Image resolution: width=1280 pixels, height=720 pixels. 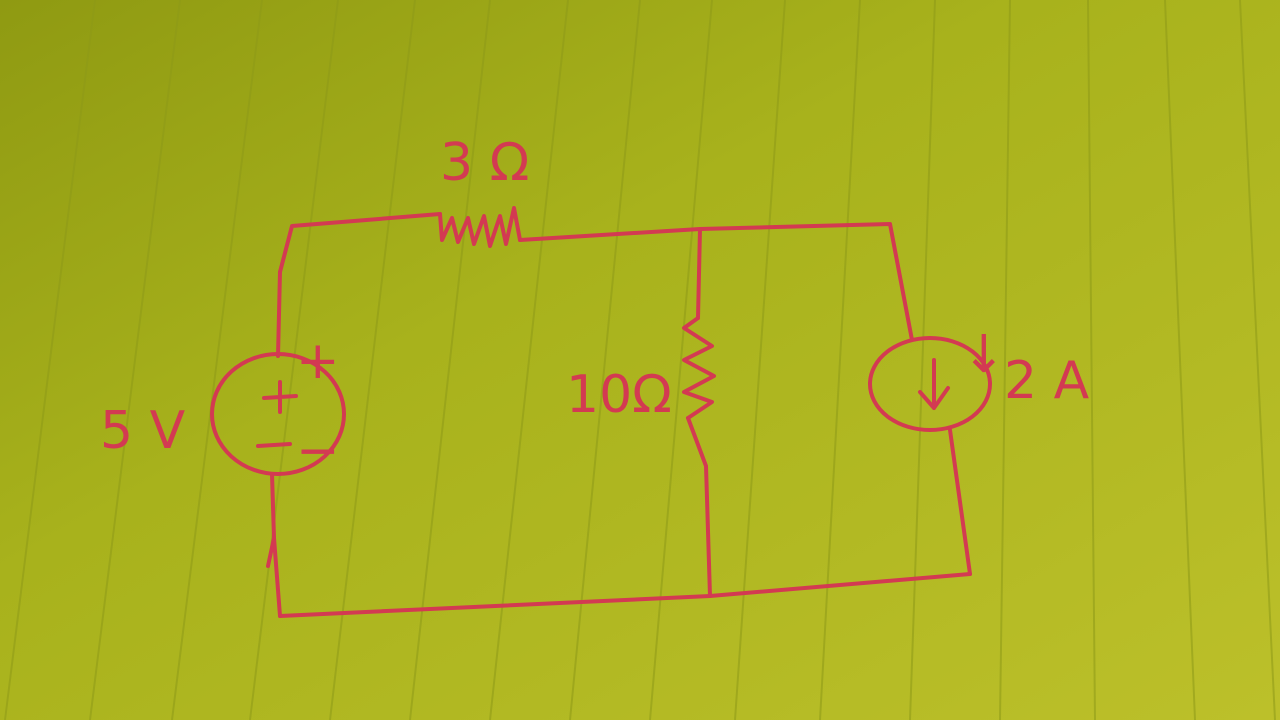 I want to click on wire-right-lower, so click(x=960, y=502).